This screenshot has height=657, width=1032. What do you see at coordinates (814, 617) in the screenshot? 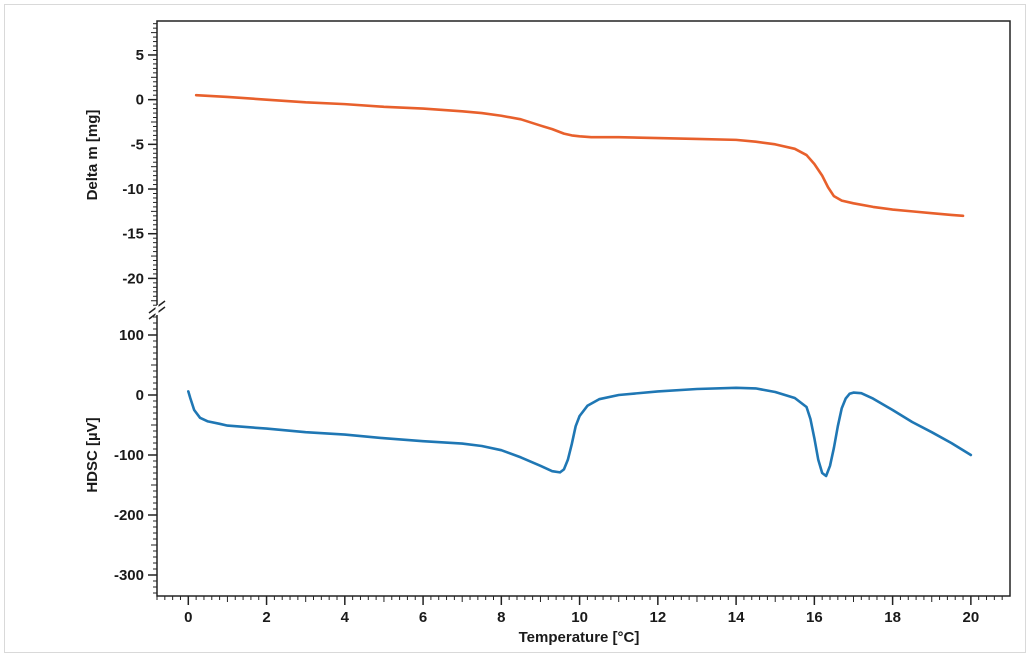
I see `x-tick-label: 16` at bounding box center [814, 617].